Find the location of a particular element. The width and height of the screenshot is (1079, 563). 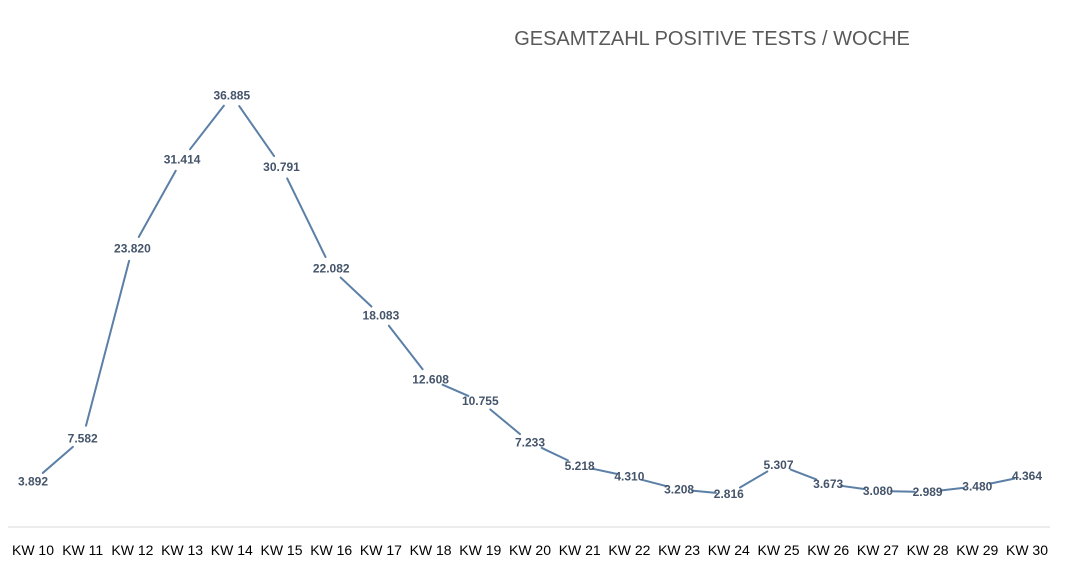

data-label: 10.755 is located at coordinates (480, 401).